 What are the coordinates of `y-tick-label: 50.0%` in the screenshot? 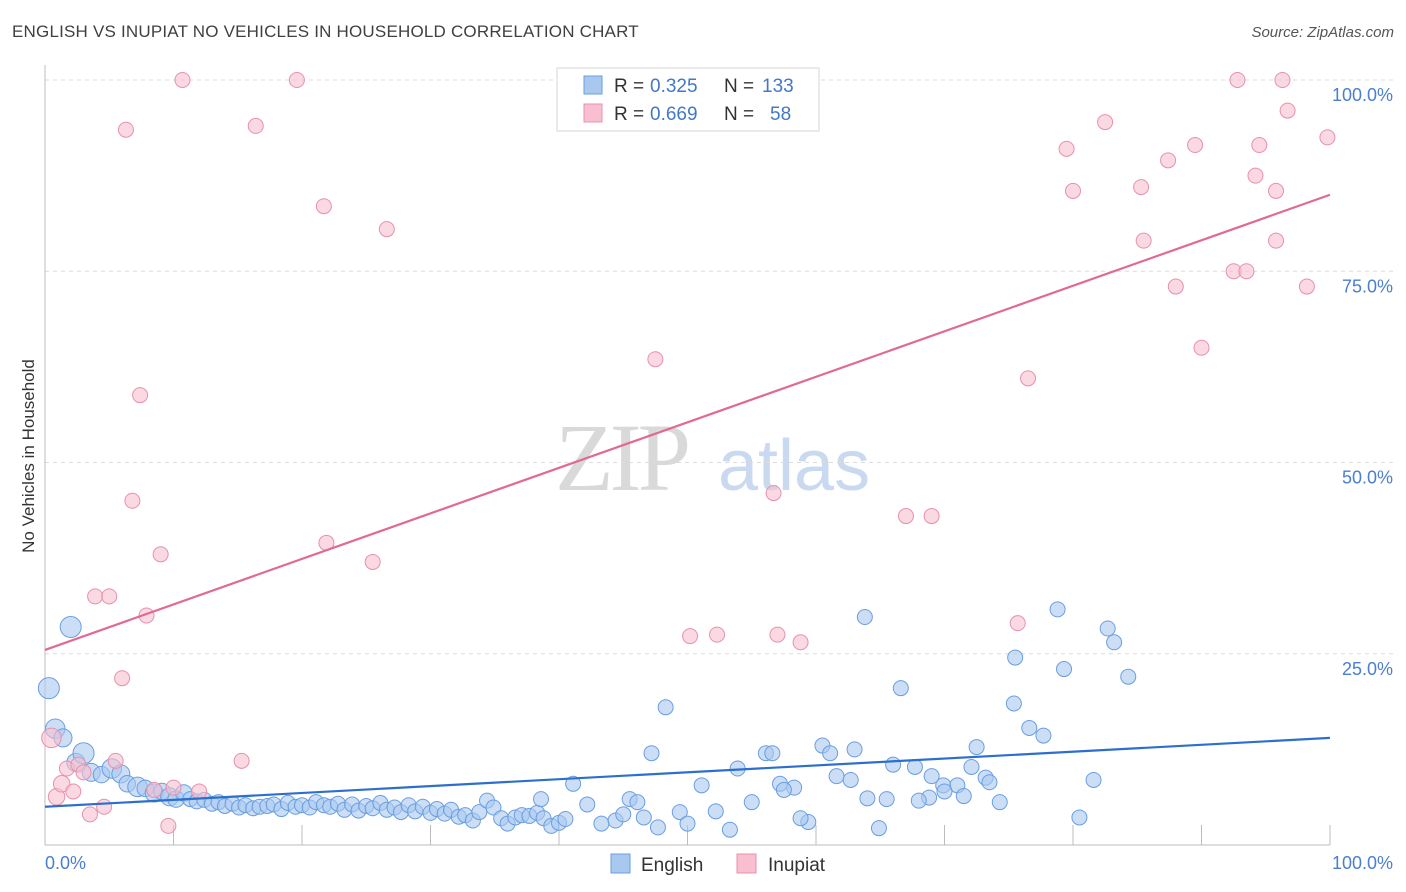 It's located at (1367, 478).